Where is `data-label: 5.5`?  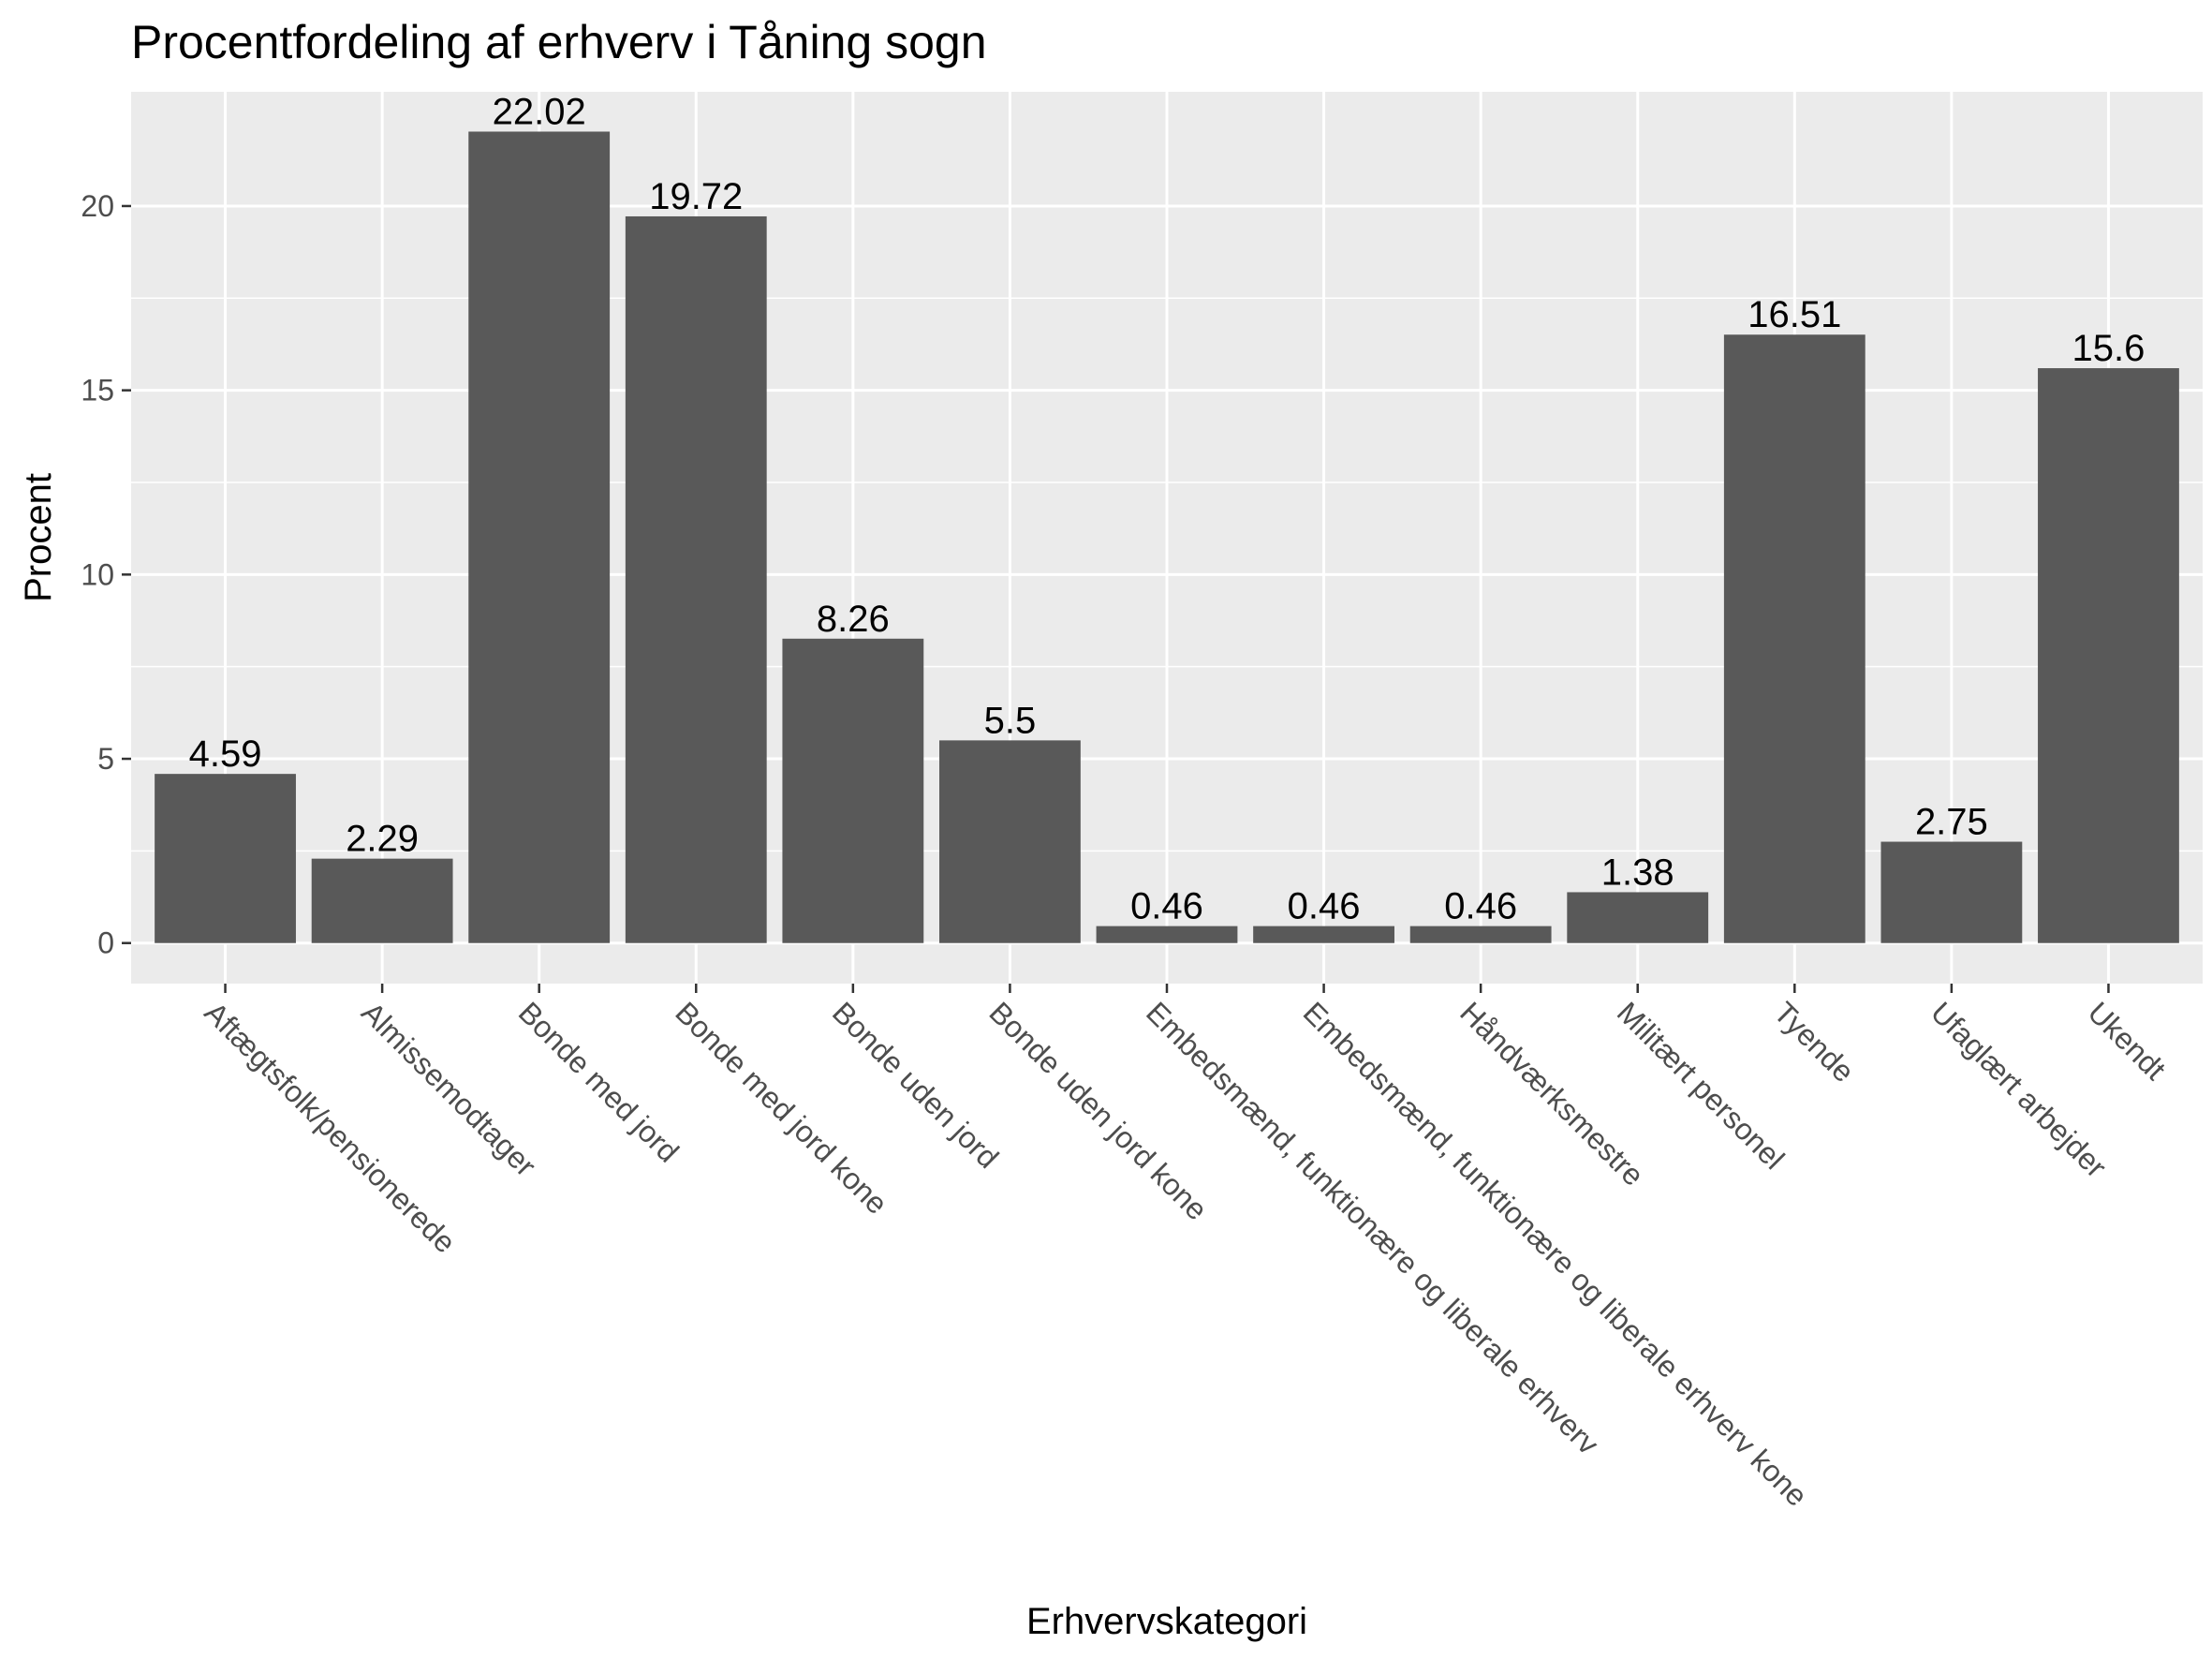 data-label: 5.5 is located at coordinates (1011, 720).